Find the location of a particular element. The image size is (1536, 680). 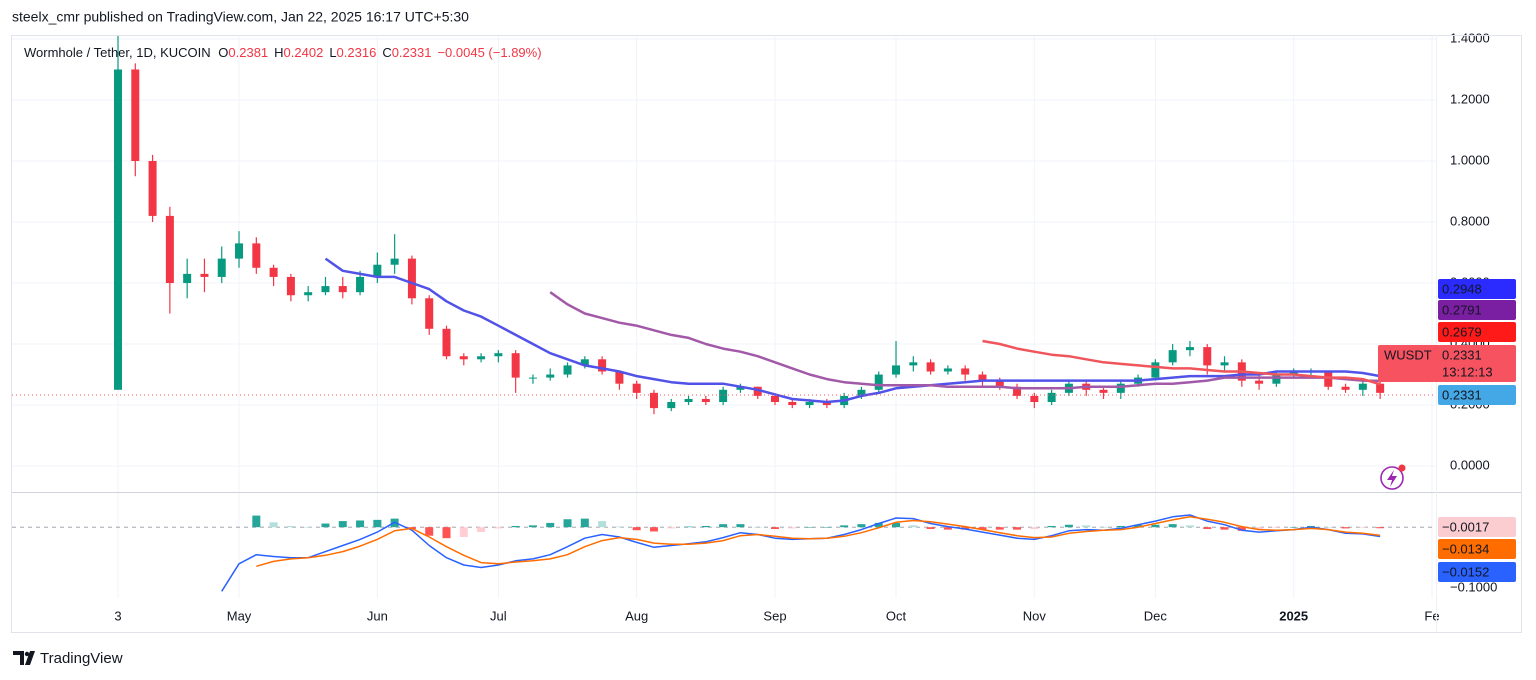

macd-badge-bg is located at coordinates (1477, 572).